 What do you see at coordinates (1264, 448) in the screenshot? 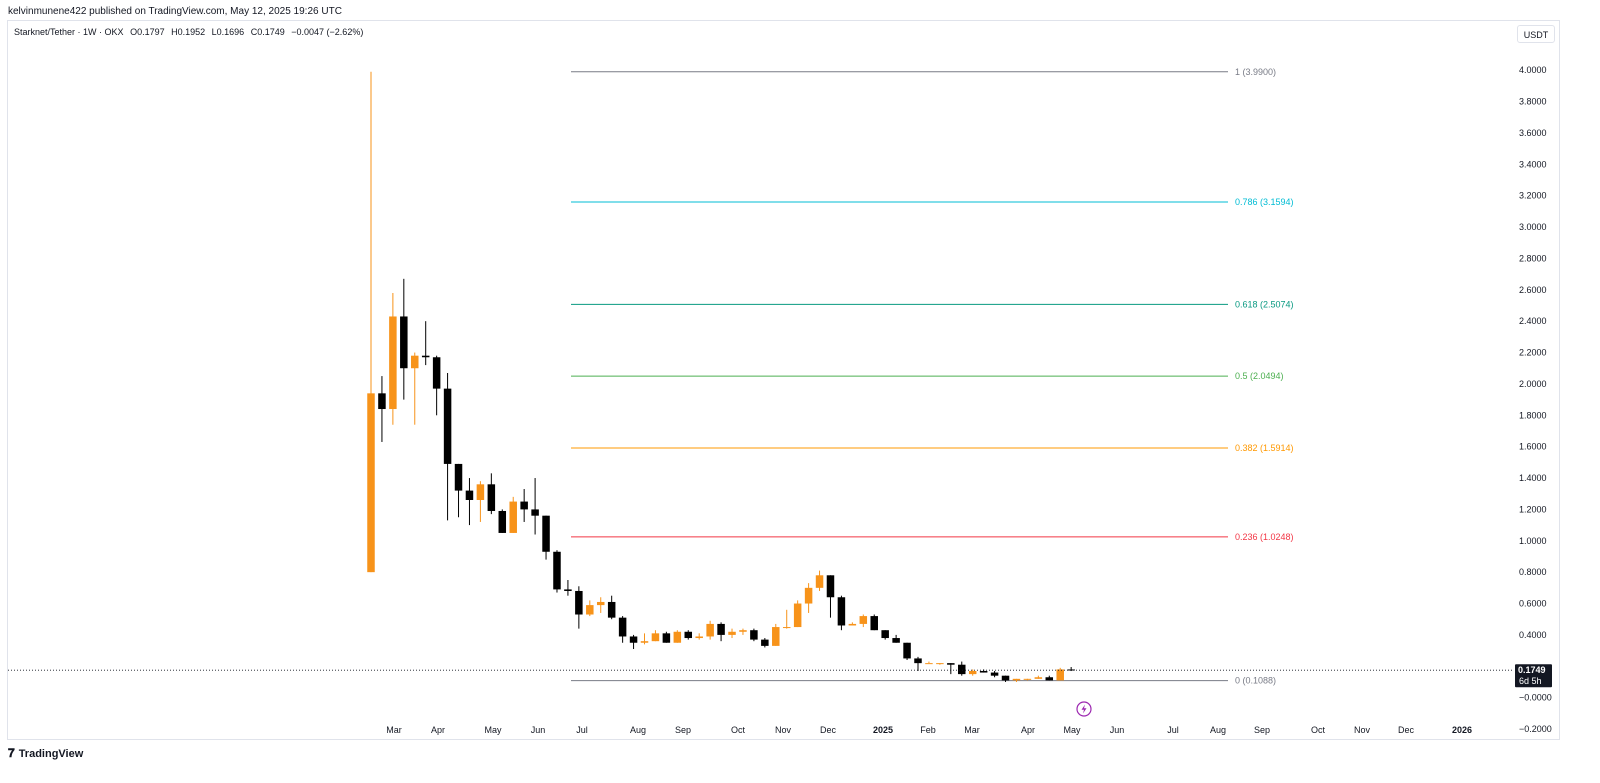
I see `fib-label-4: 0.382 (1.5914)` at bounding box center [1264, 448].